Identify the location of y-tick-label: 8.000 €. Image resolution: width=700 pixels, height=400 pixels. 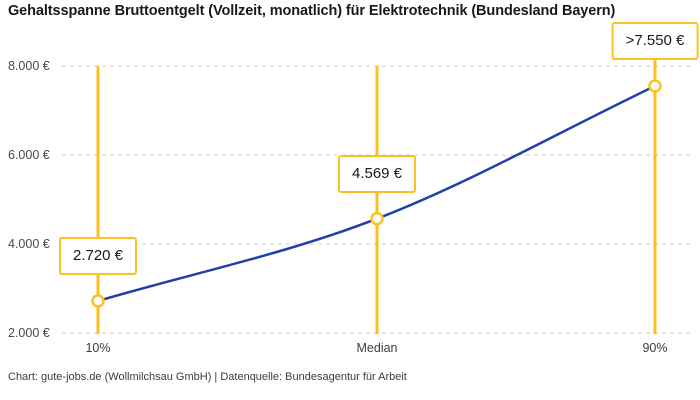
(29, 66).